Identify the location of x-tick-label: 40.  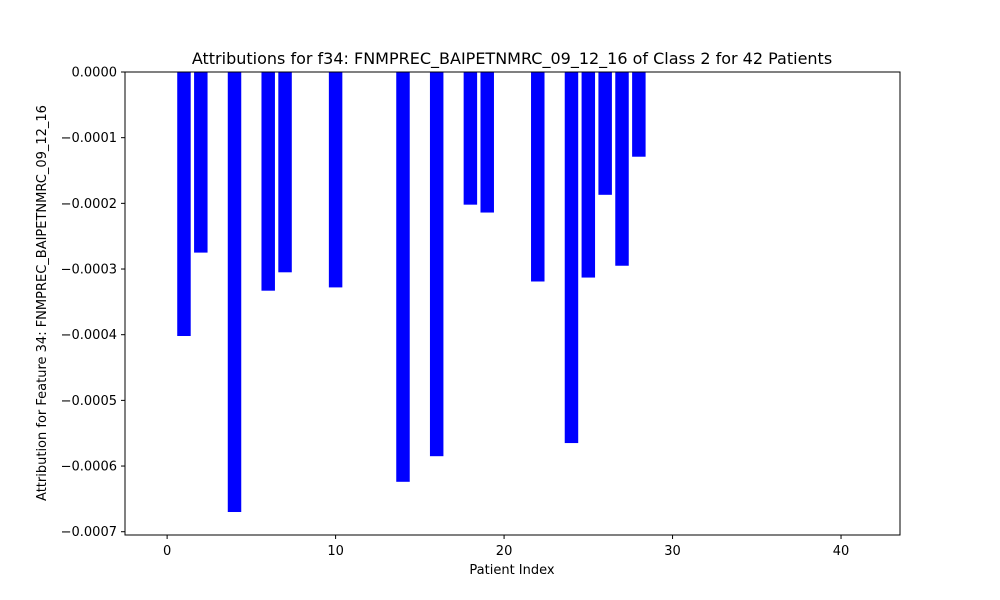
(841, 551).